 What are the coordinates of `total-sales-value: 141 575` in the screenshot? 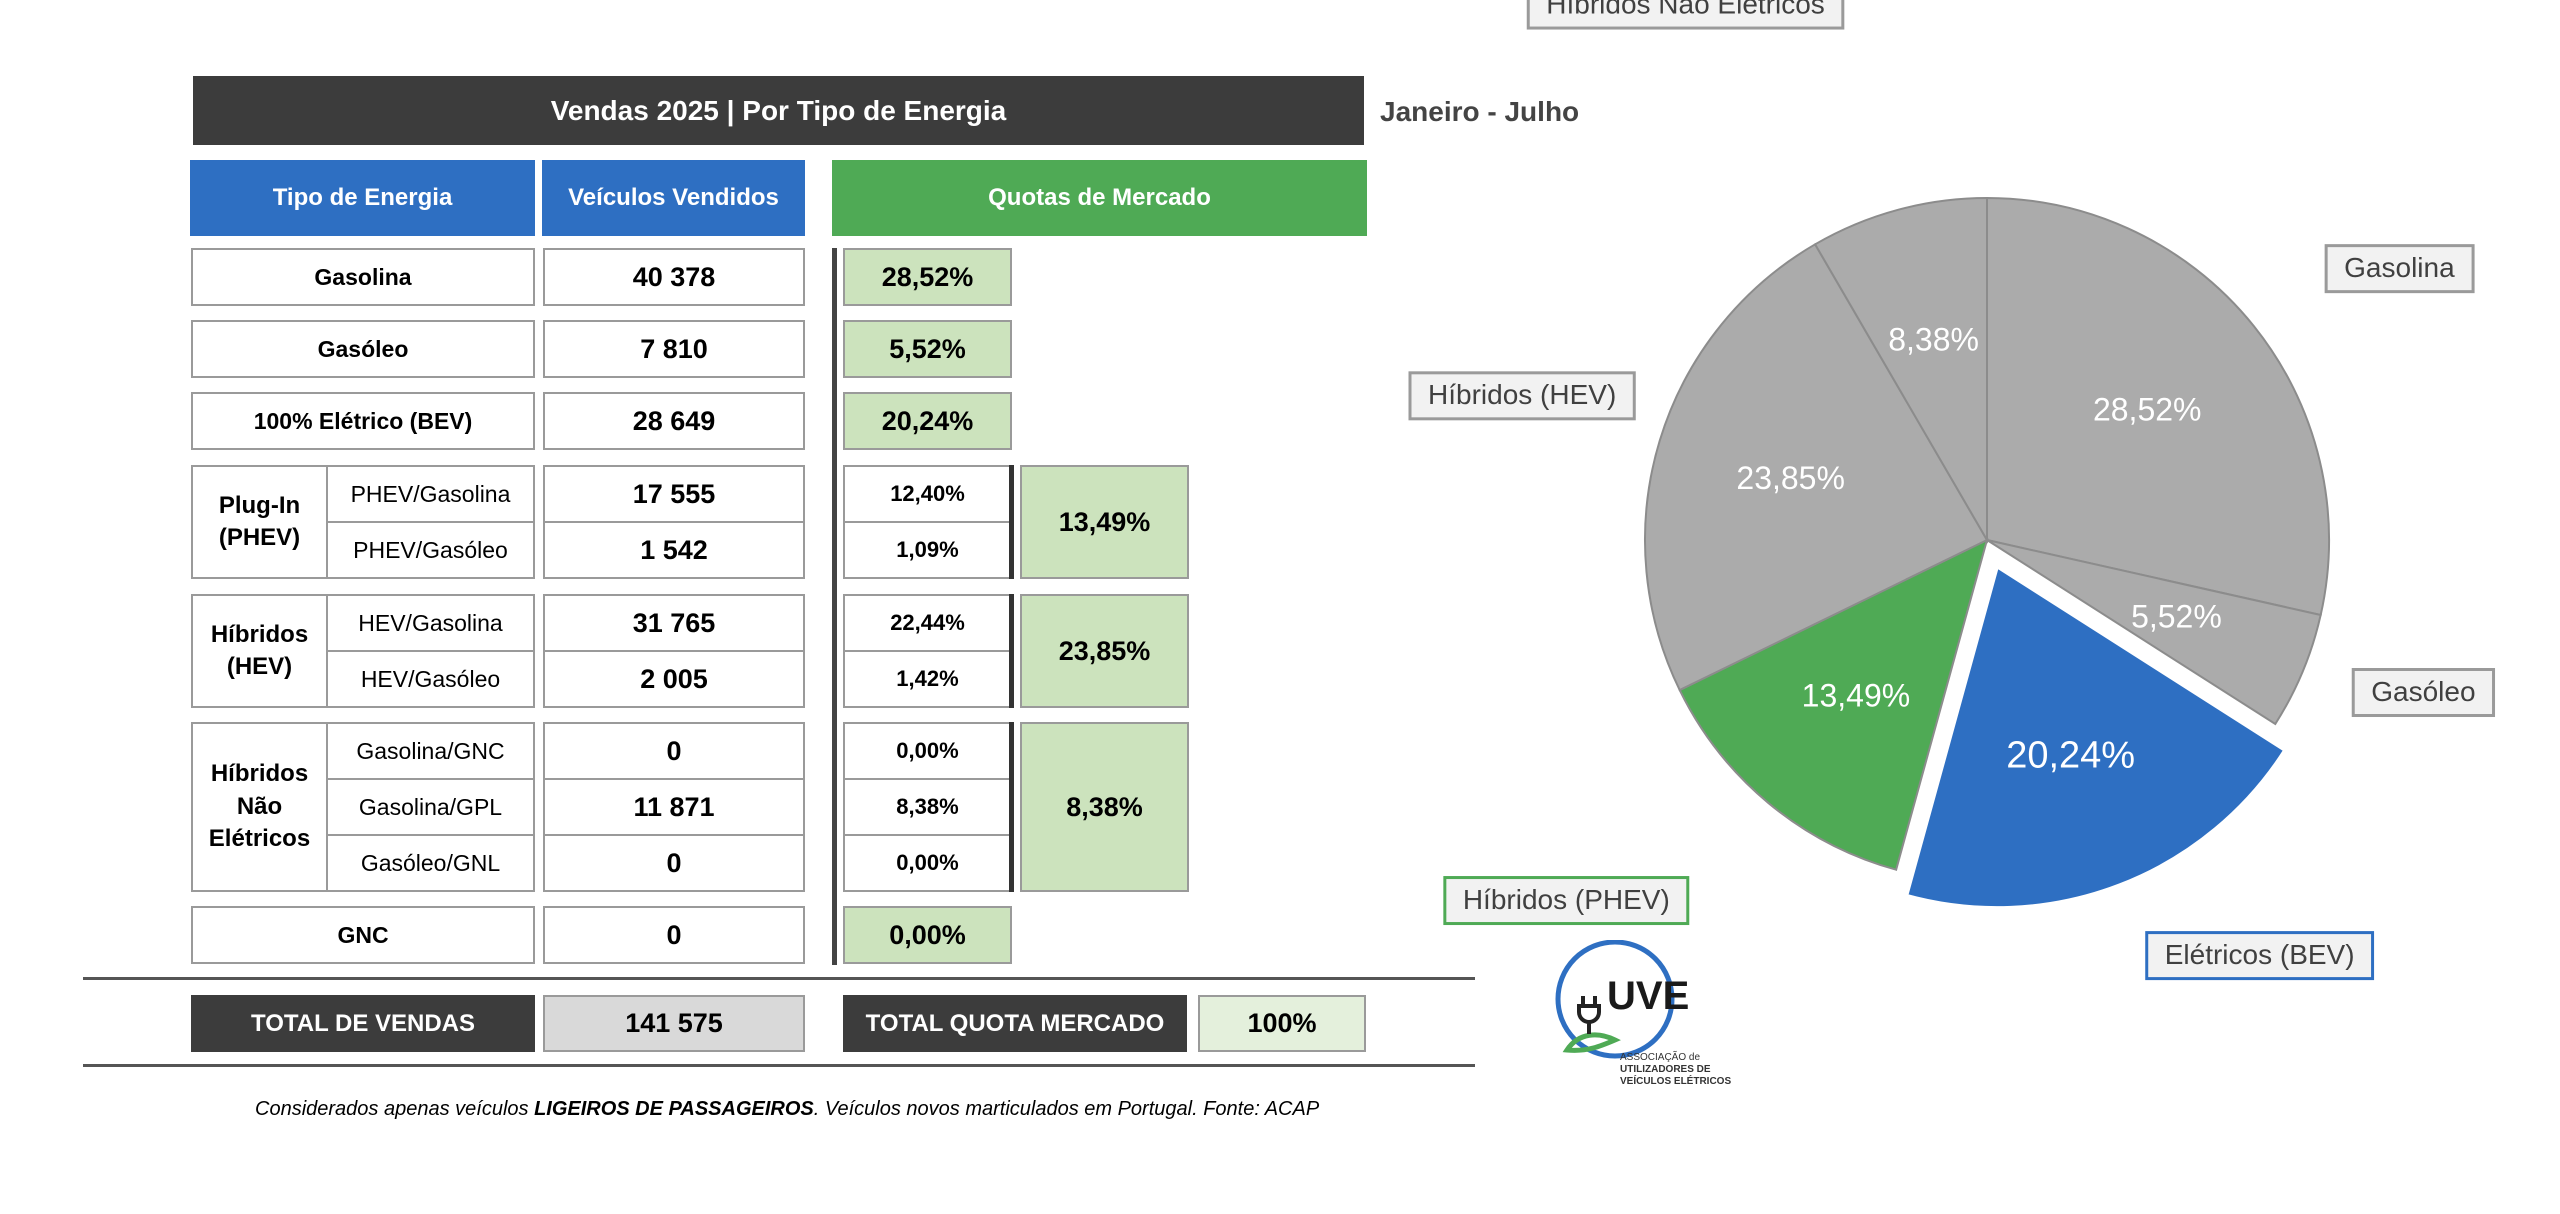 It's located at (674, 1023).